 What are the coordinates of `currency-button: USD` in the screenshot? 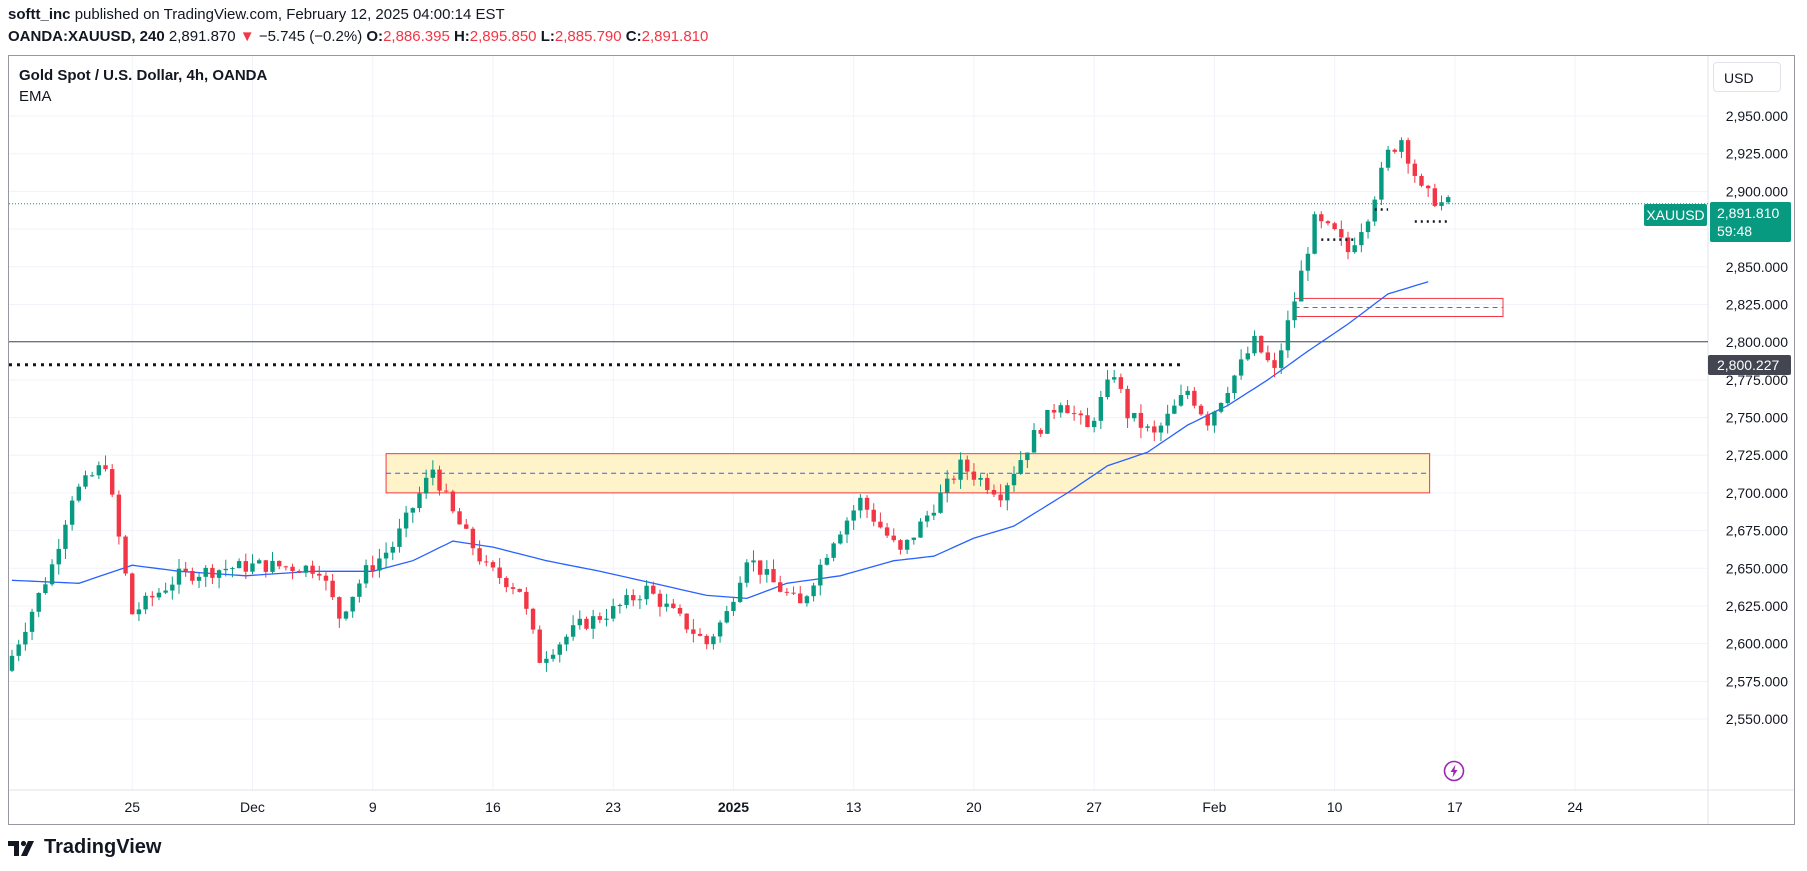 It's located at (1747, 77).